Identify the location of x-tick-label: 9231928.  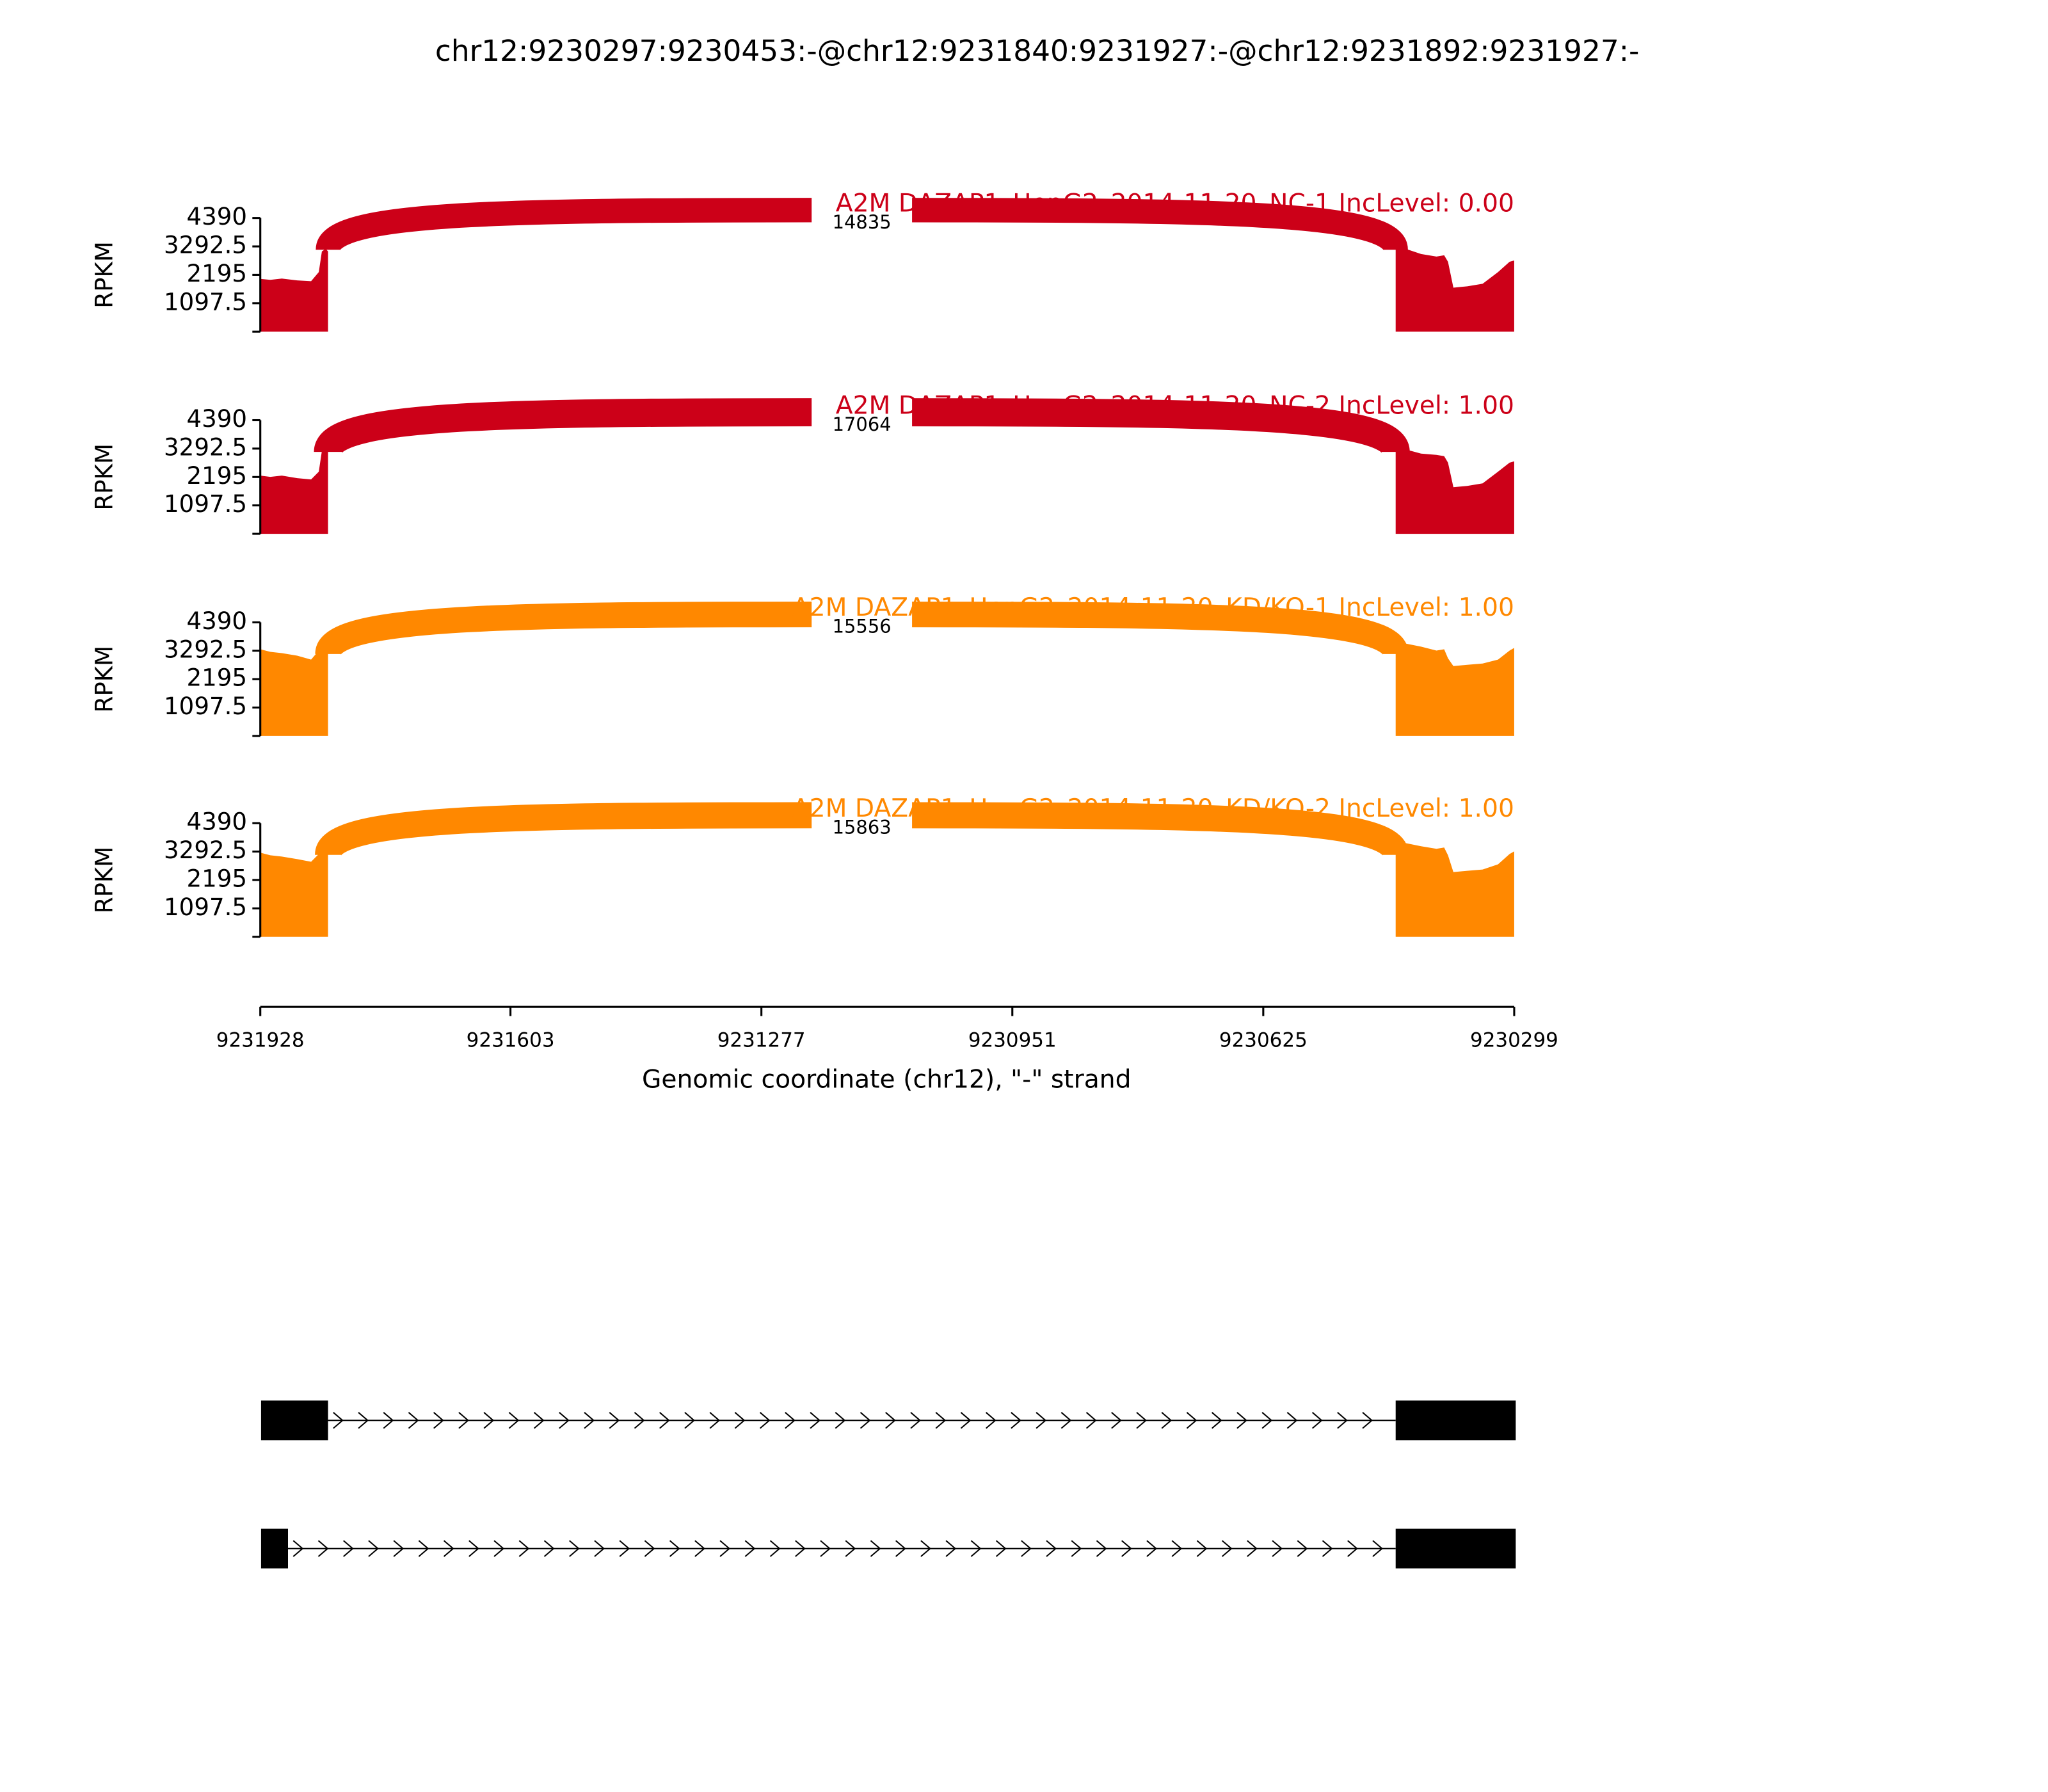
(260, 1040).